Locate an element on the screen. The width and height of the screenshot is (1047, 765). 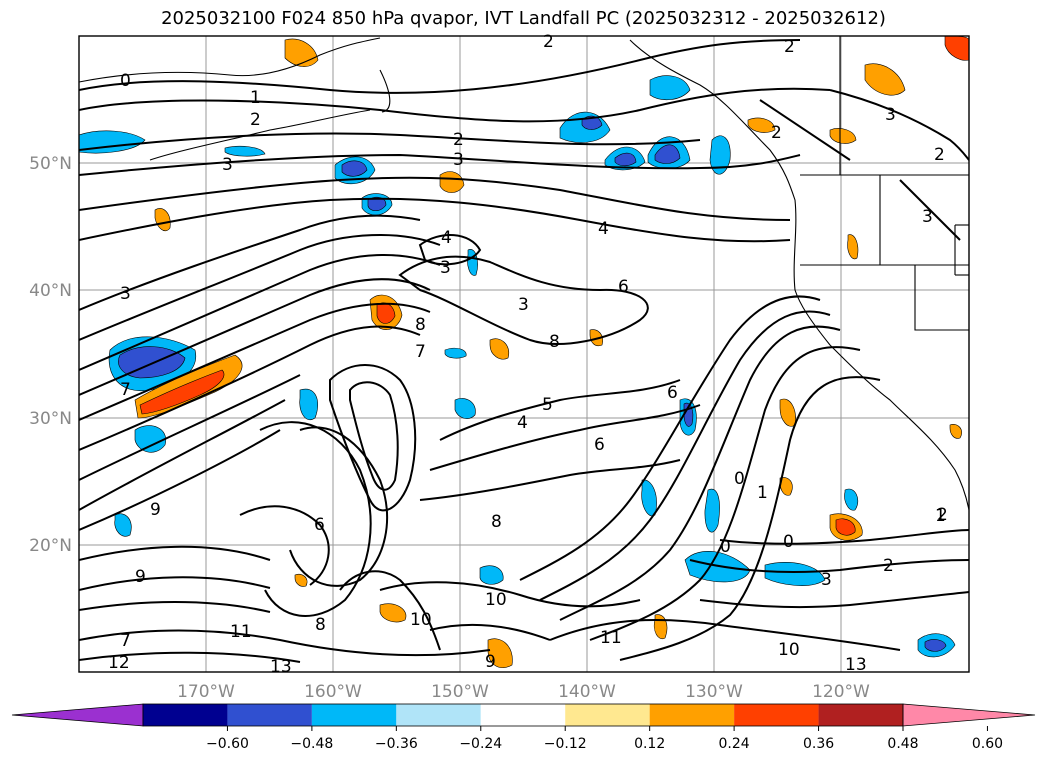
lon-label-160w: 160°W is located at coordinates (333, 692).